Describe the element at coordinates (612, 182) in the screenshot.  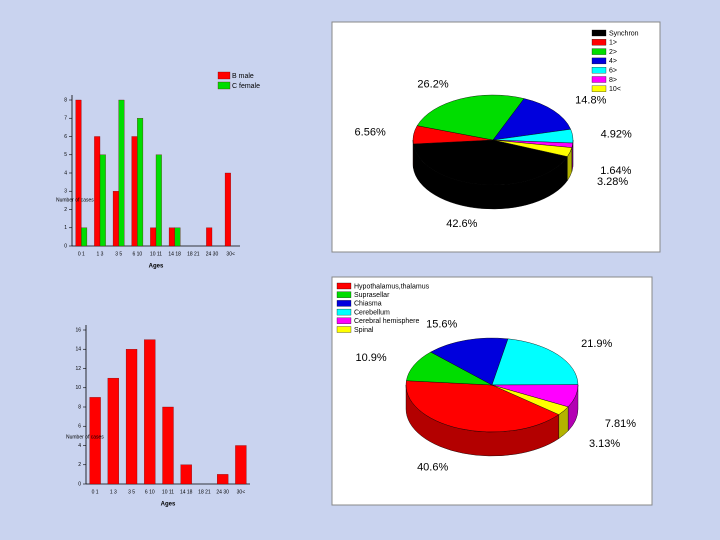
I see `pie-value-label: 3.28%` at that location.